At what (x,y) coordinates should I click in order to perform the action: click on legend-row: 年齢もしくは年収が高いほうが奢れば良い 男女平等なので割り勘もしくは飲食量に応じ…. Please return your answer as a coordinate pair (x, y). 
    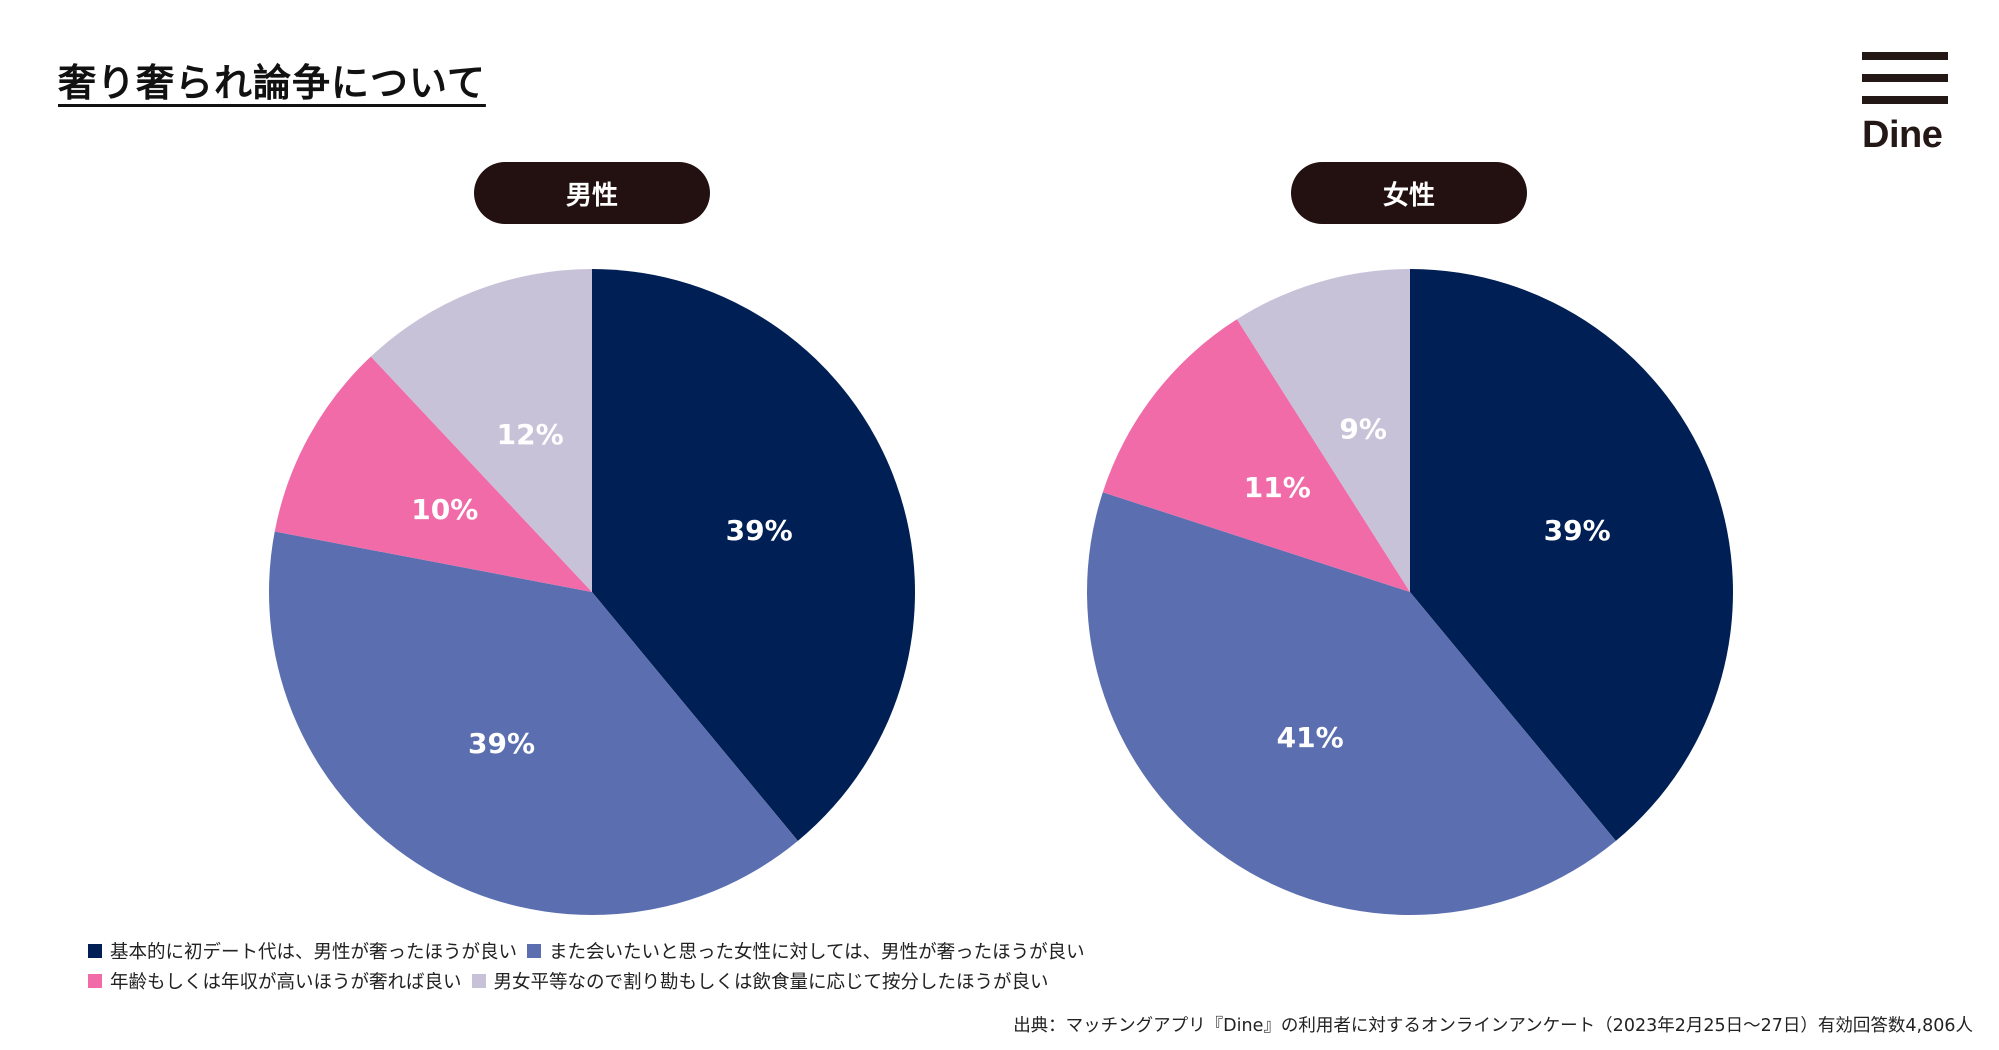
    Looking at the image, I should click on (591, 981).